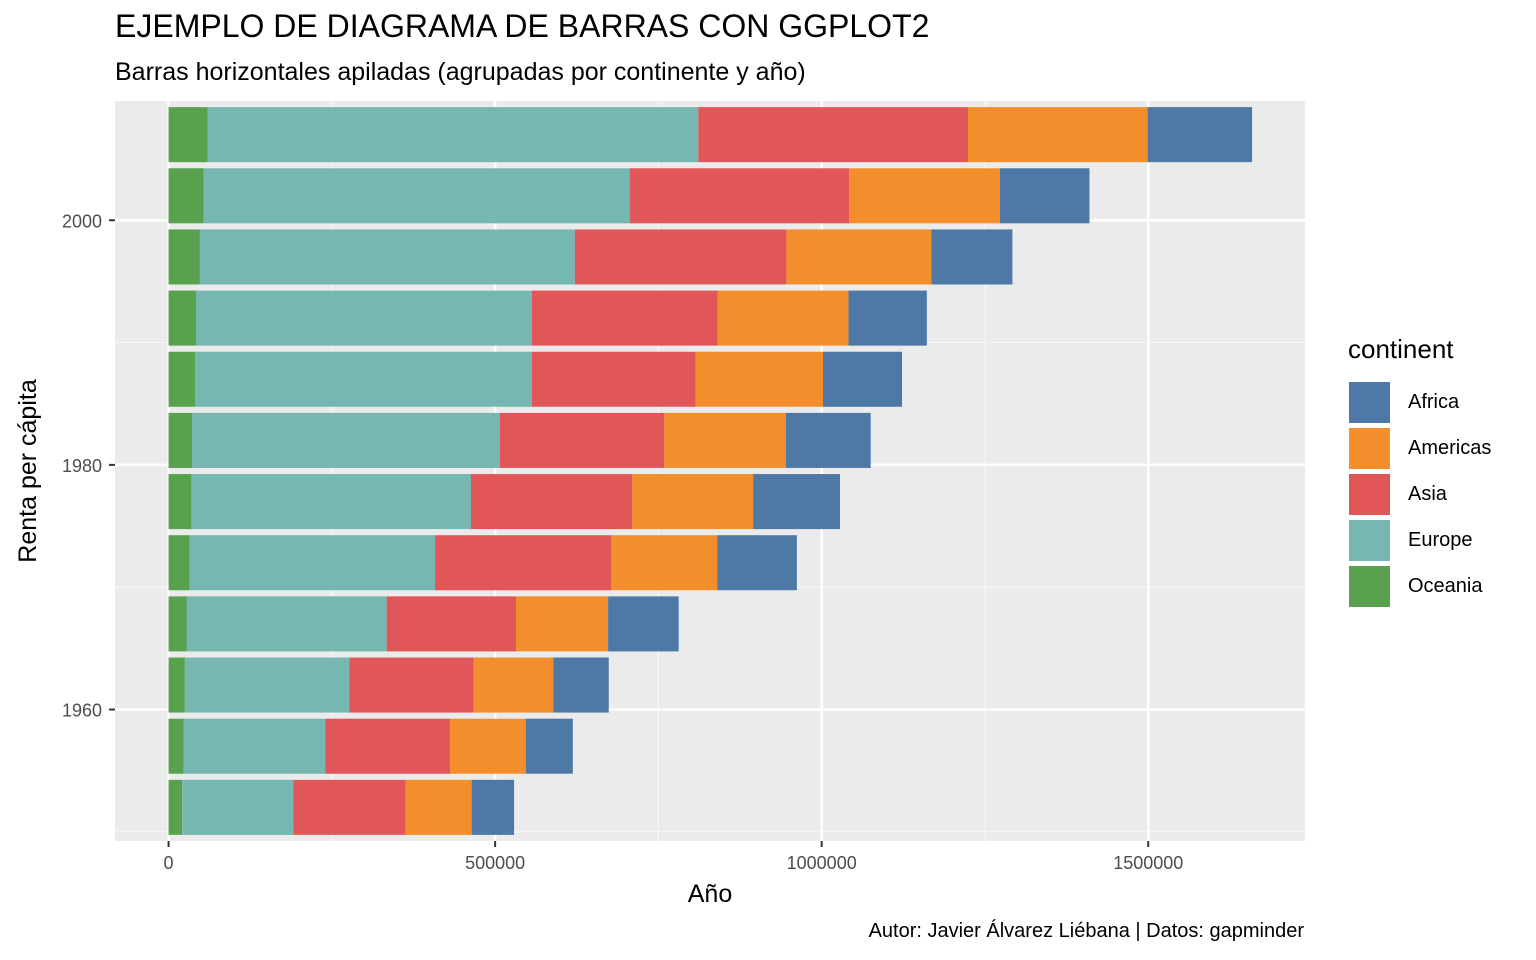 This screenshot has height=960, width=1536. Describe the element at coordinates (710, 894) in the screenshot. I see `x-axis-title: Año` at that location.